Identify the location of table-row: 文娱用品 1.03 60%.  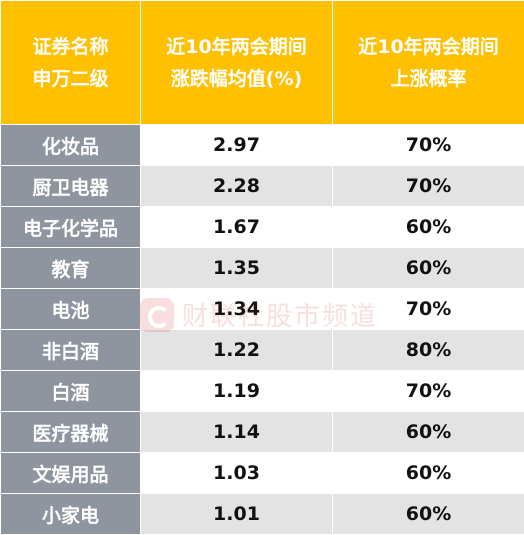
(262, 473).